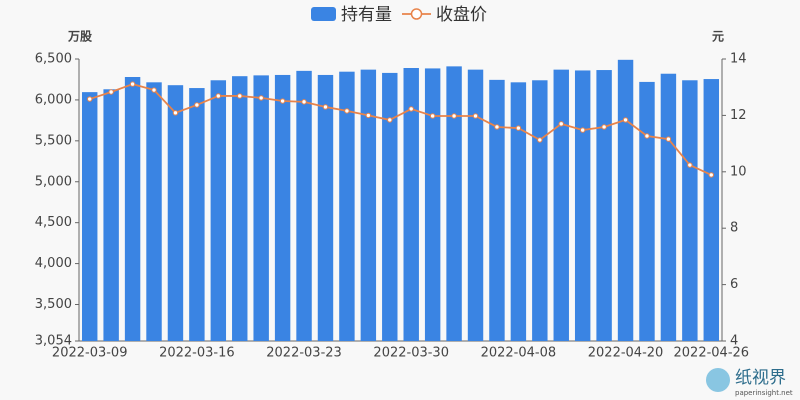  What do you see at coordinates (461, 15) in the screenshot?
I see `legend-label: 收盘价` at bounding box center [461, 15].